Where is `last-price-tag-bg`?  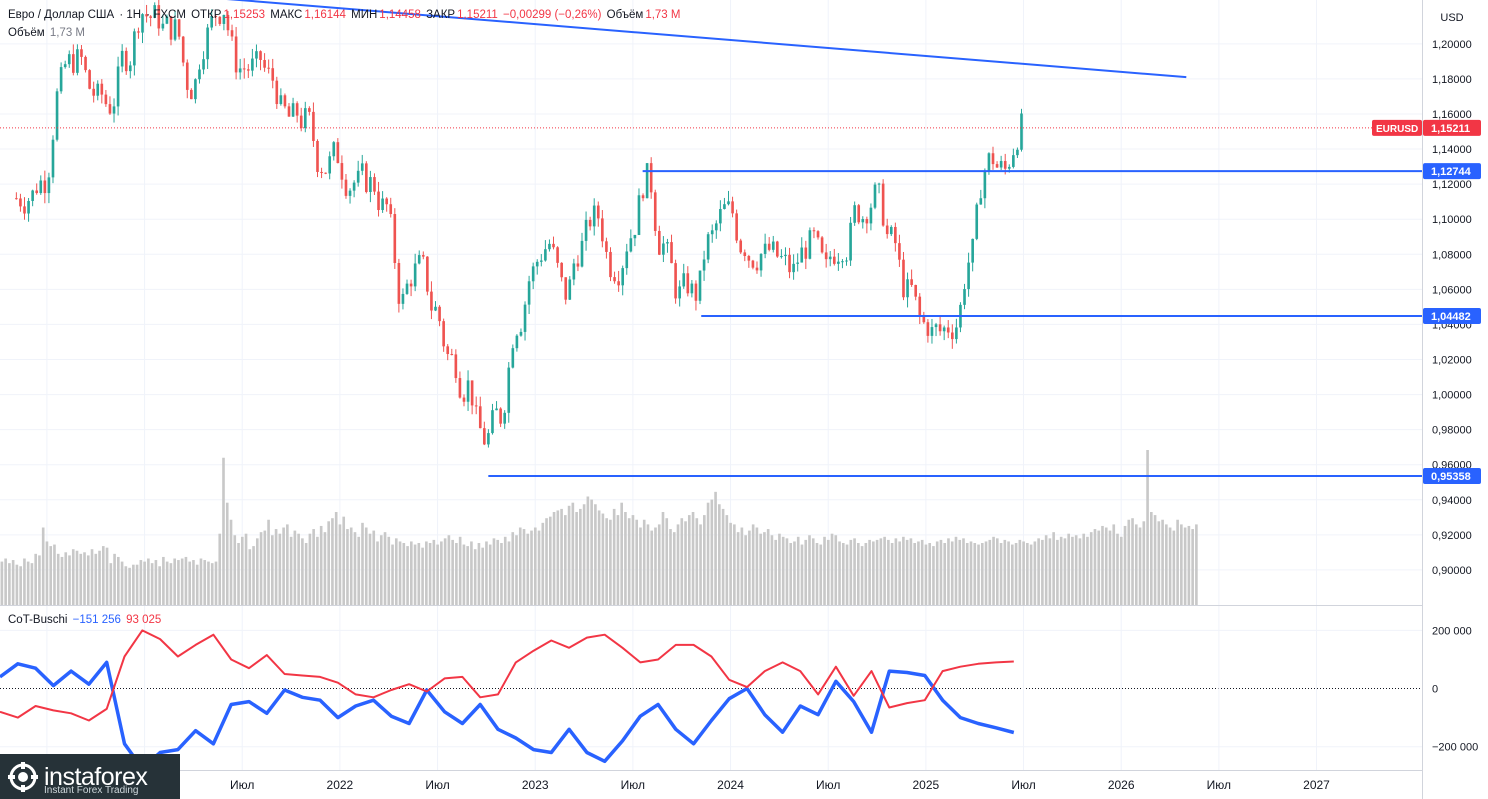 last-price-tag-bg is located at coordinates (1452, 127).